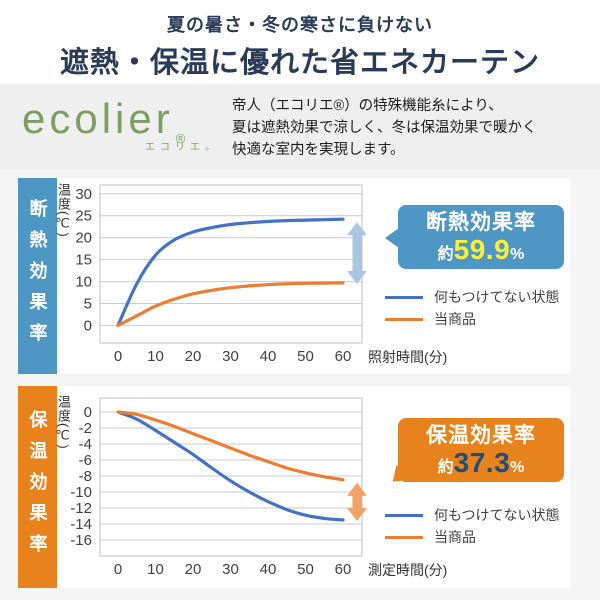  I want to click on brand-description-line: 帝人（エコリエ®）の特殊機能糸により、, so click(367, 106).